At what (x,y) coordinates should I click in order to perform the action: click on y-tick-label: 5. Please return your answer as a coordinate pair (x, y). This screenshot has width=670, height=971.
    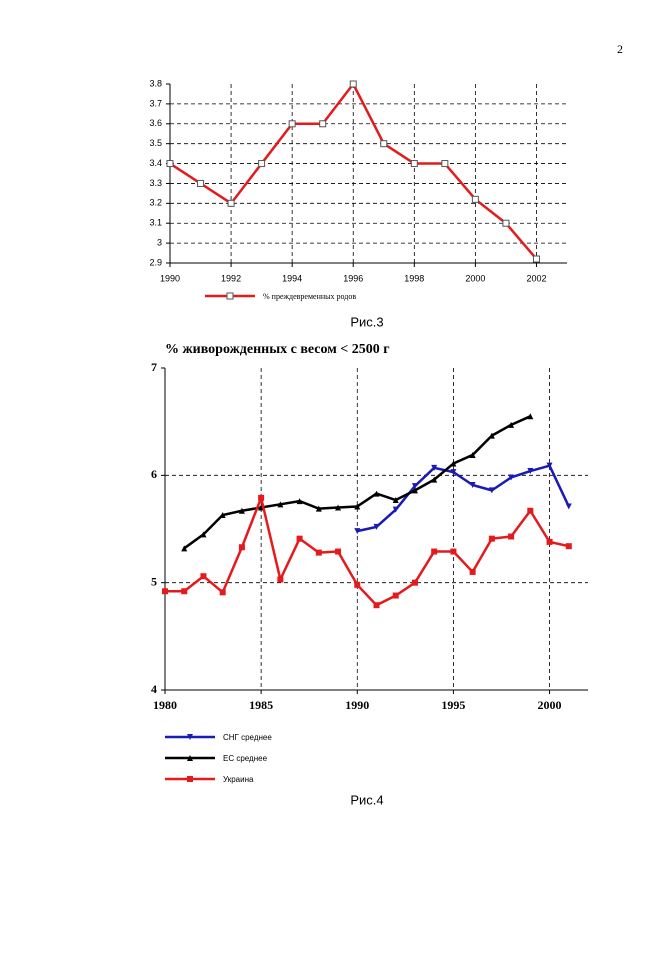
    Looking at the image, I should click on (154, 581).